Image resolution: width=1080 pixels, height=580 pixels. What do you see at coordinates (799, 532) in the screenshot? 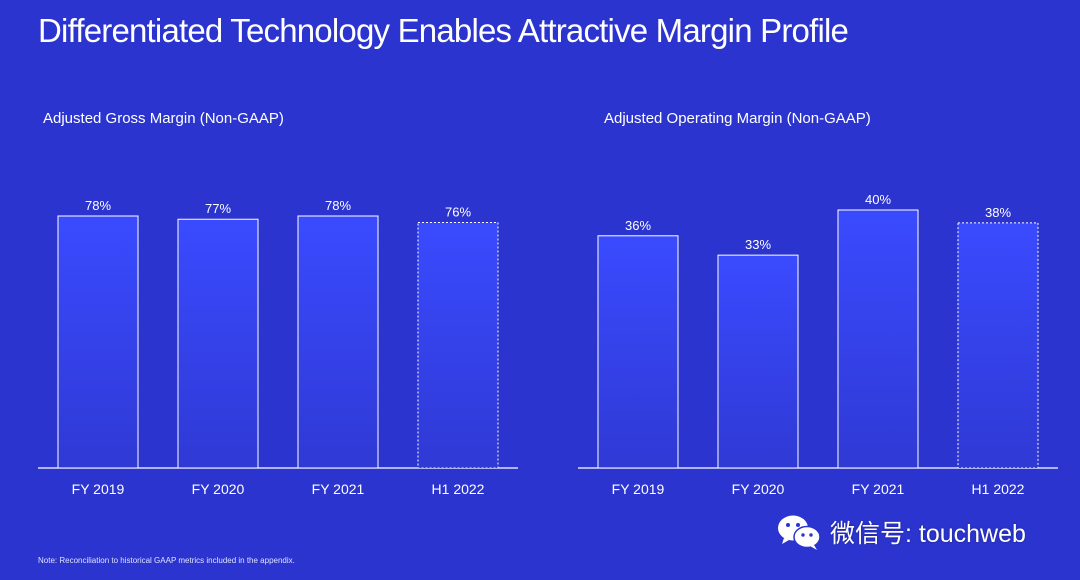
I see `wechat-icon` at bounding box center [799, 532].